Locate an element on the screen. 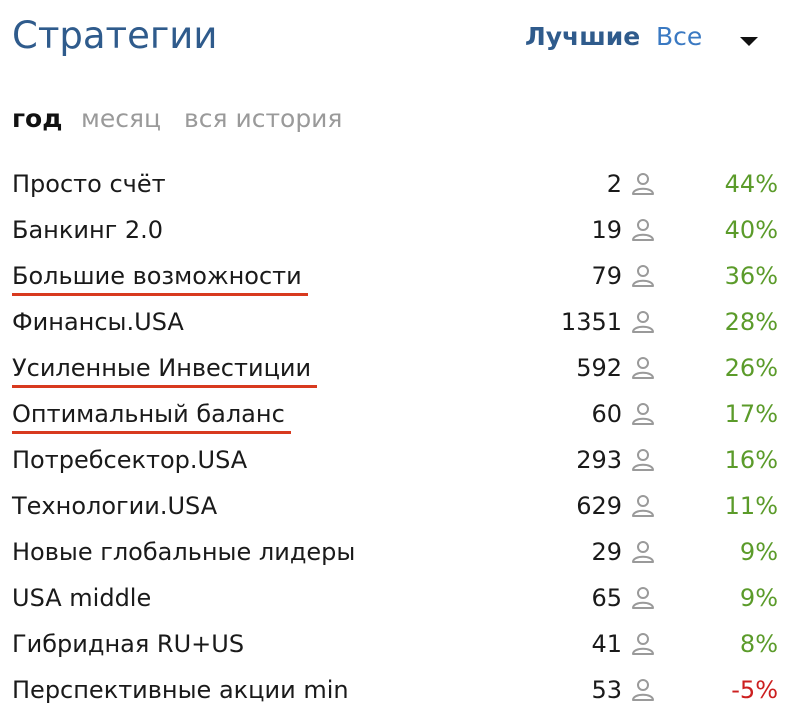 The height and width of the screenshot is (724, 800). strategy-return: 36% is located at coordinates (751, 276).